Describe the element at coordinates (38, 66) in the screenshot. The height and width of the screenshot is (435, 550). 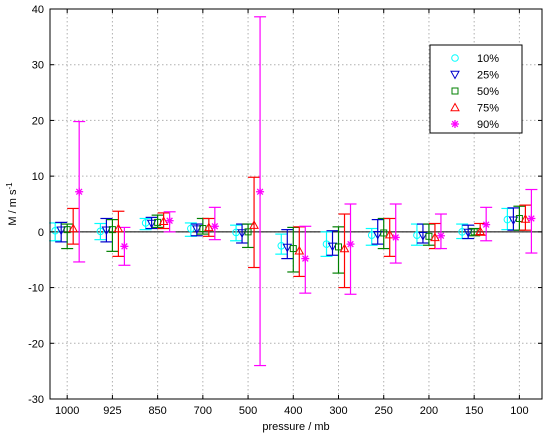
I see `y-tick-label: 30` at that location.